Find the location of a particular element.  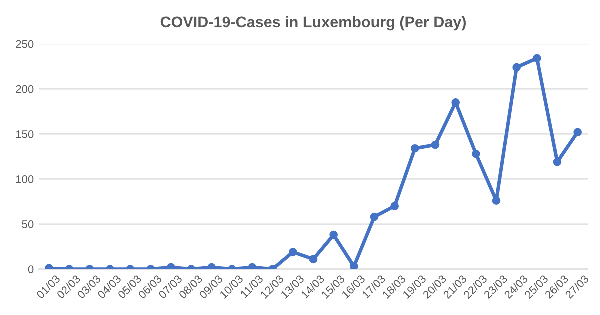

y-tick-label: 200 is located at coordinates (25, 89).